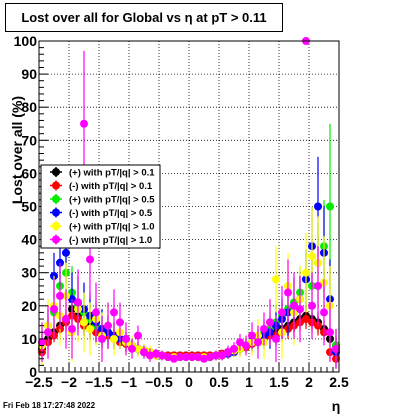 Image resolution: width=400 pixels, height=414 pixels. What do you see at coordinates (111, 186) in the screenshot?
I see `legend-label: (-) with pT/|q| > 0.1` at bounding box center [111, 186].